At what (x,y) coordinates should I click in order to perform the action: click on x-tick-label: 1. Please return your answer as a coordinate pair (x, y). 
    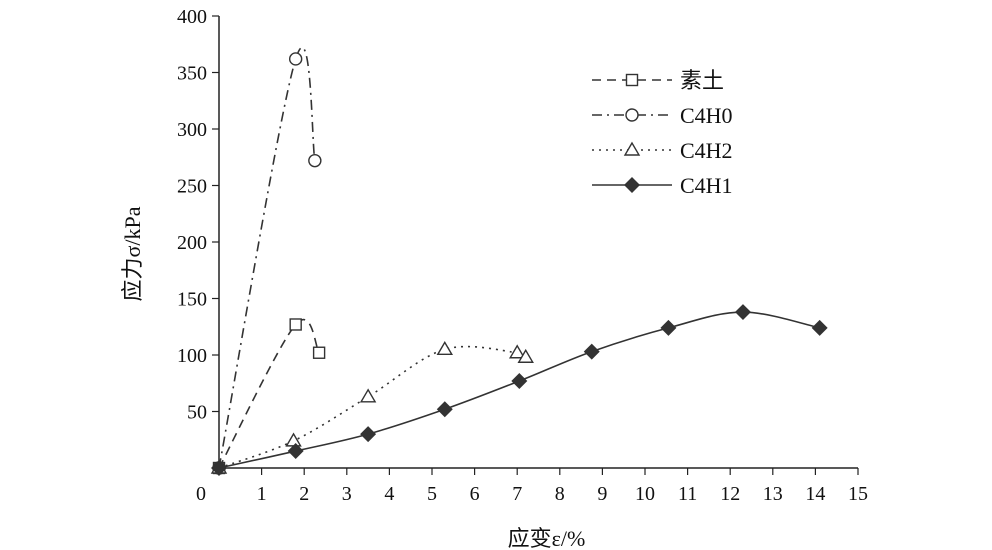
    Looking at the image, I should click on (262, 494).